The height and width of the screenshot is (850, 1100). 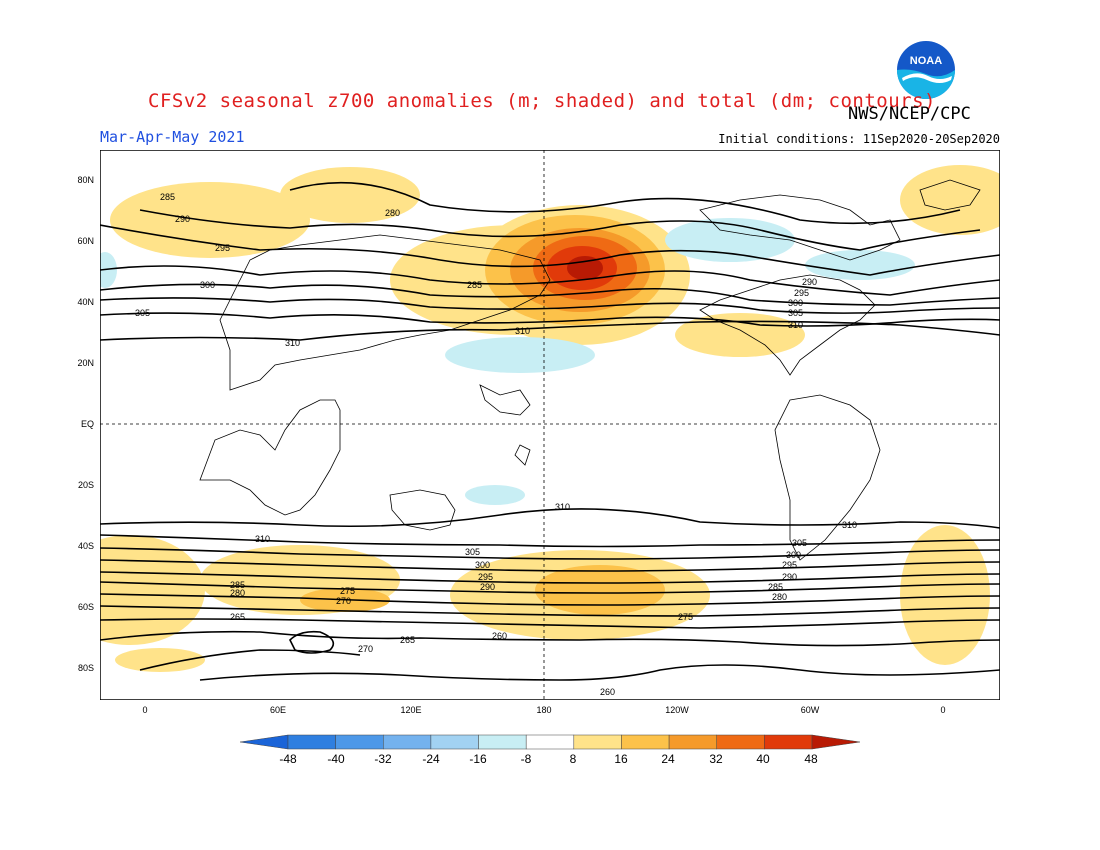 I want to click on lat-label-eq: EQ, so click(x=87, y=424).